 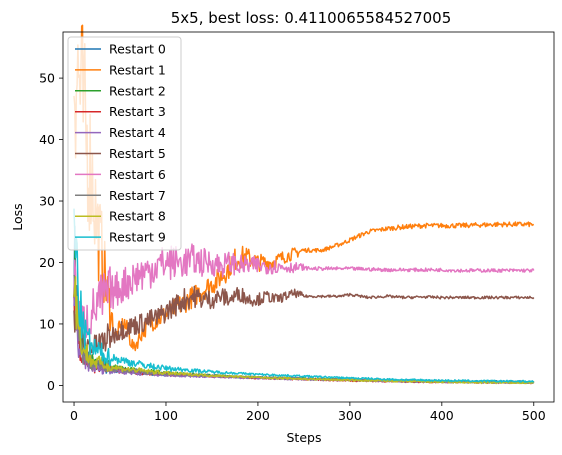 What do you see at coordinates (350, 415) in the screenshot?
I see `x-tick-label-3: 300` at bounding box center [350, 415].